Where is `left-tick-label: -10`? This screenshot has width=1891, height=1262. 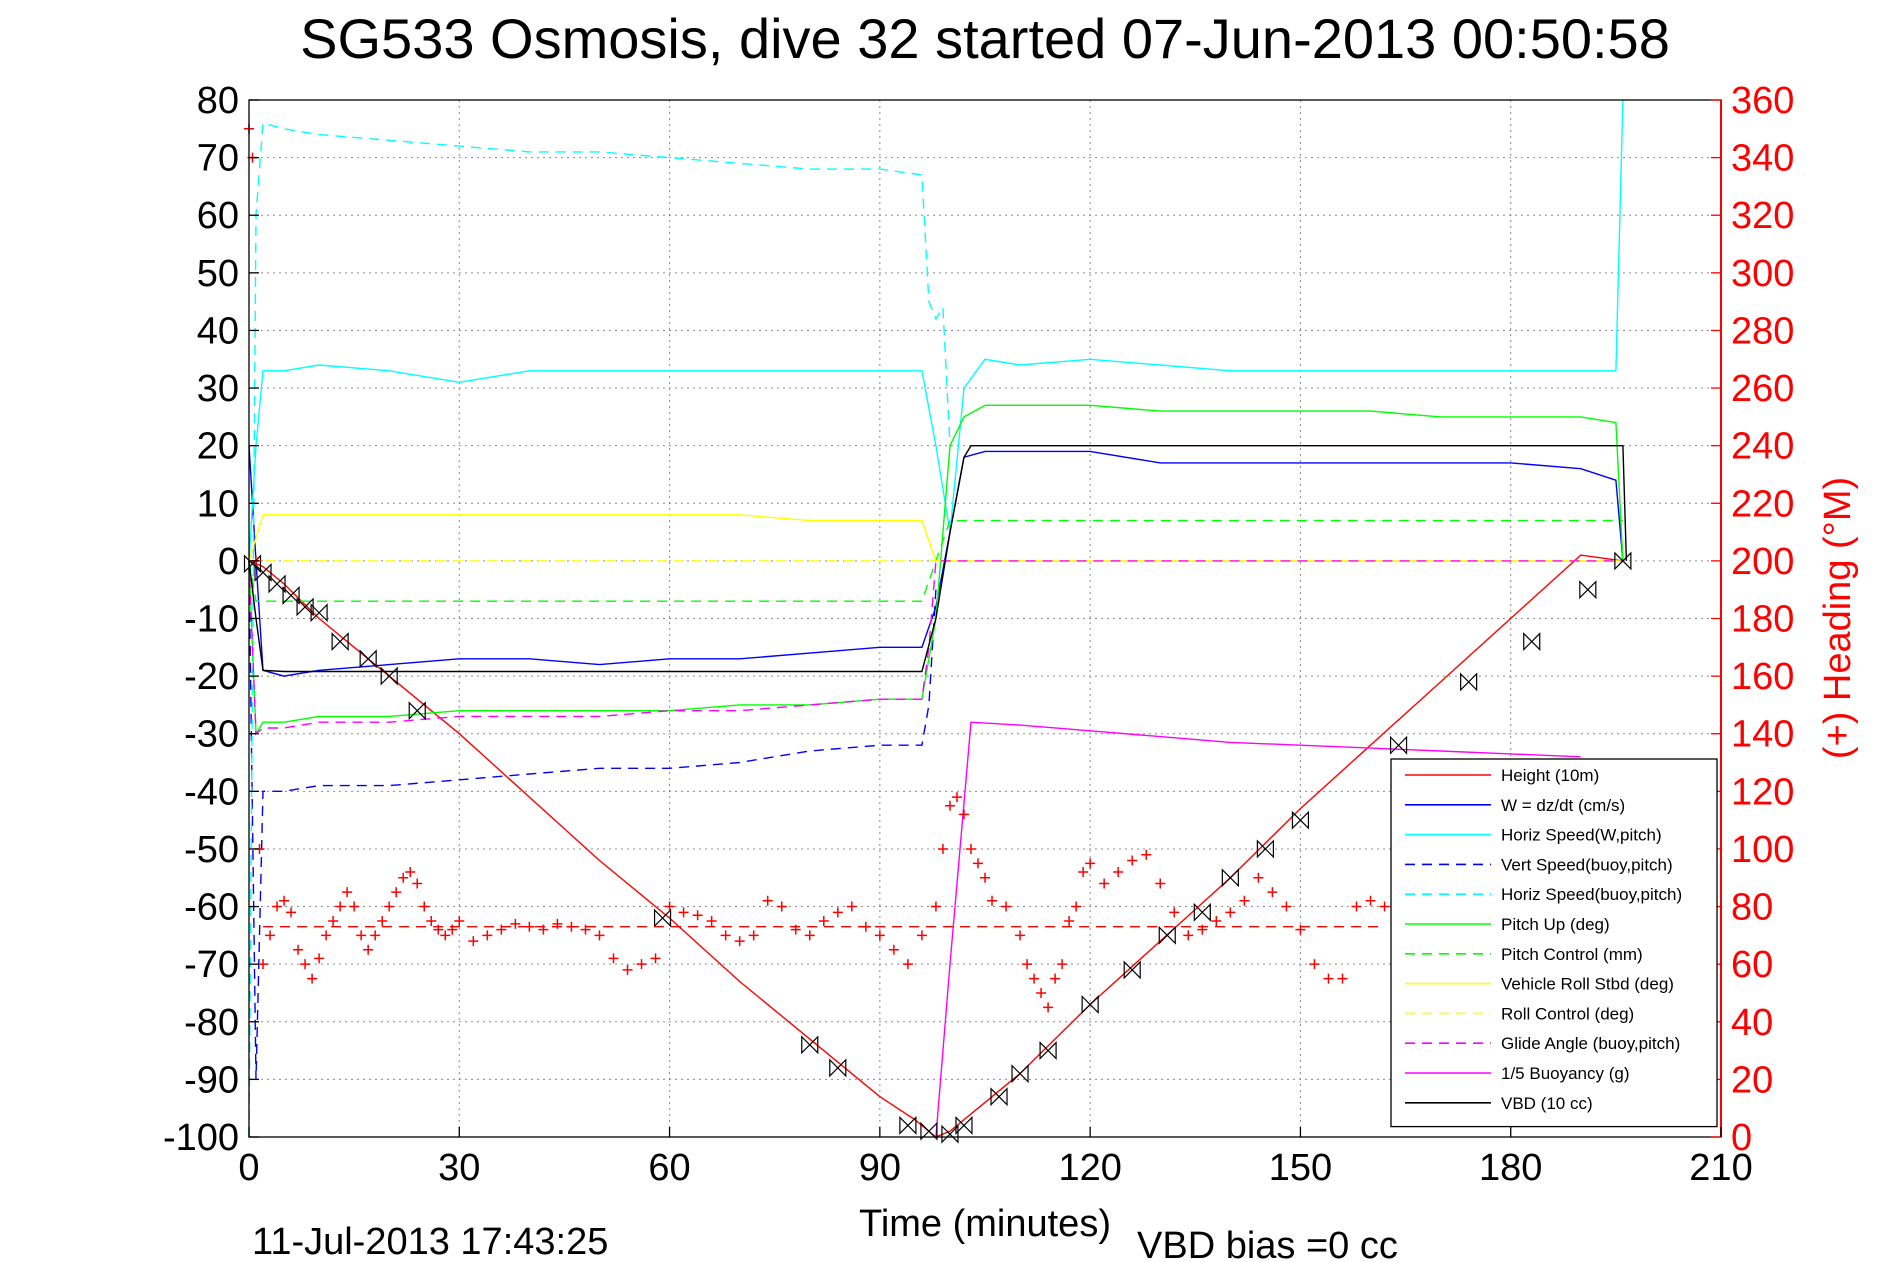 left-tick-label: -10 is located at coordinates (211, 620).